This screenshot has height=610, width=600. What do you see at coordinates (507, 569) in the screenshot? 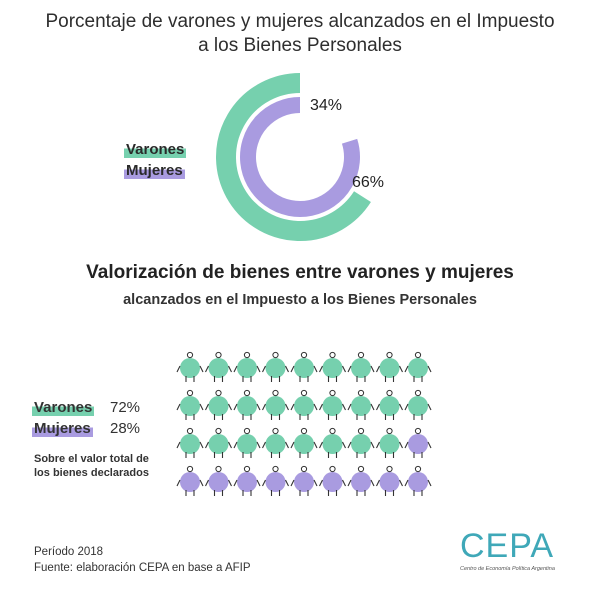
I see `cepa-logo-subtitle: Centro de Economía Política Argentina` at bounding box center [507, 569].